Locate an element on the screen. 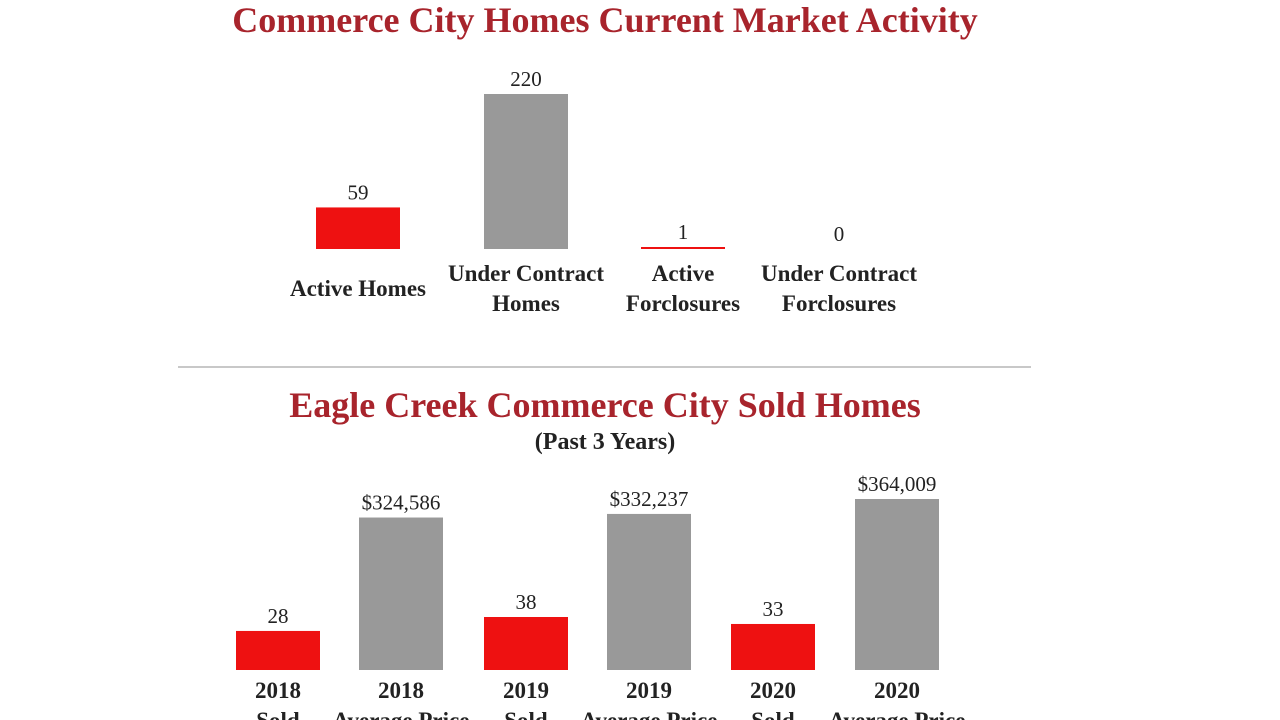  category-label-under-contract-homes-line1: Under Contract is located at coordinates (526, 273).